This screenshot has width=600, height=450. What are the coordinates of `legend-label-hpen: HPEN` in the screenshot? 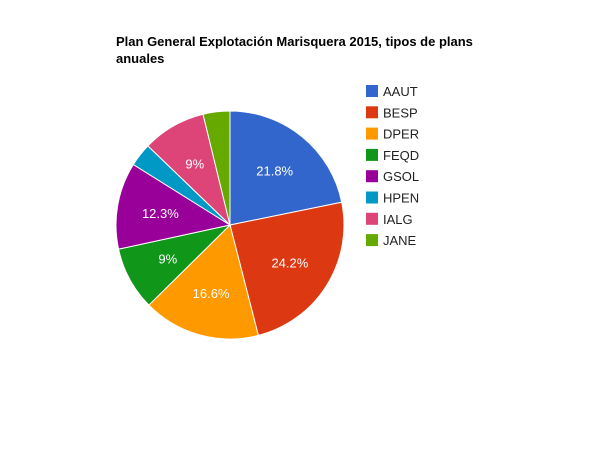 It's located at (401, 198).